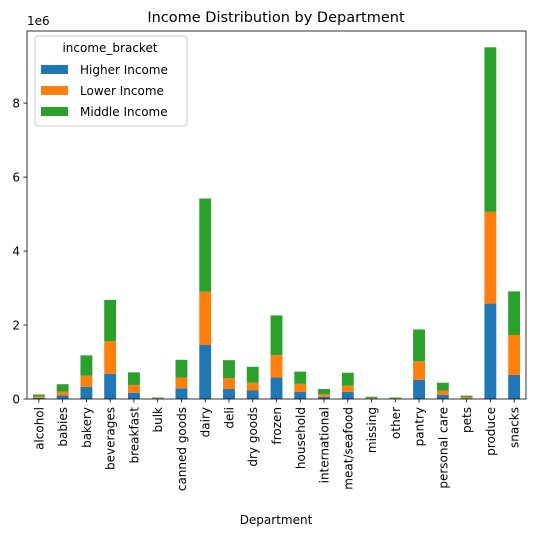 Image resolution: width=534 pixels, height=541 pixels. What do you see at coordinates (124, 70) in the screenshot?
I see `legend-label-higher-income: Higher Income` at bounding box center [124, 70].